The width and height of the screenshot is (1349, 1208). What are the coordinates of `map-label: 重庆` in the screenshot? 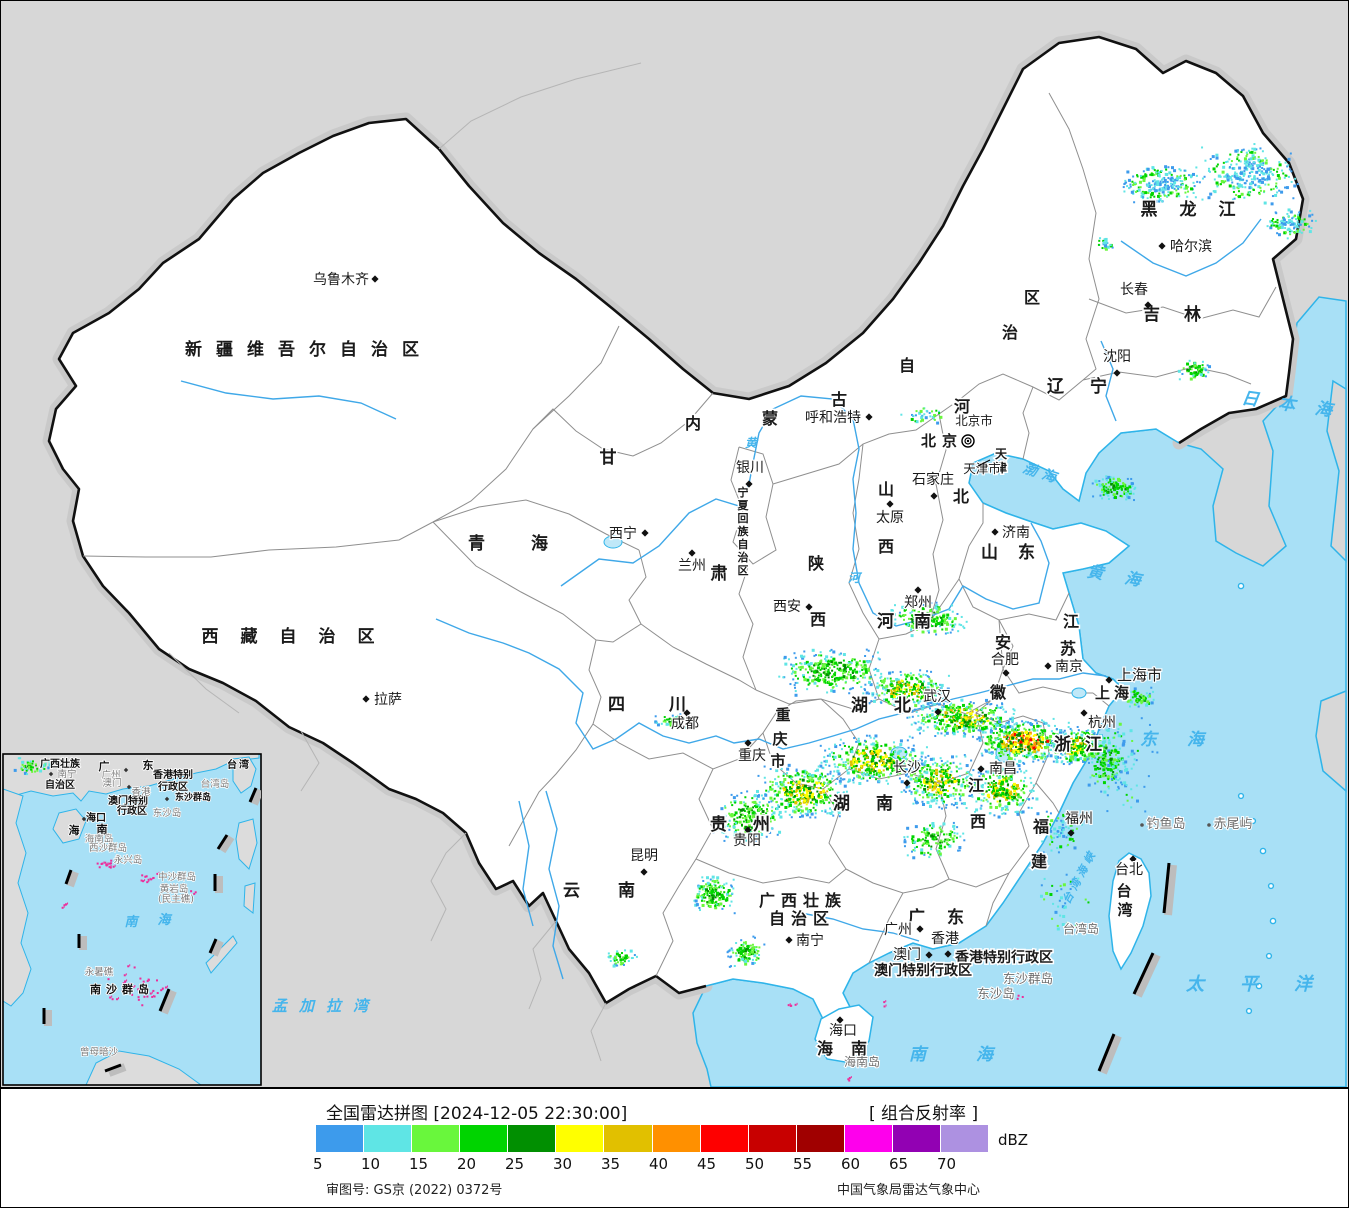 It's located at (752, 756).